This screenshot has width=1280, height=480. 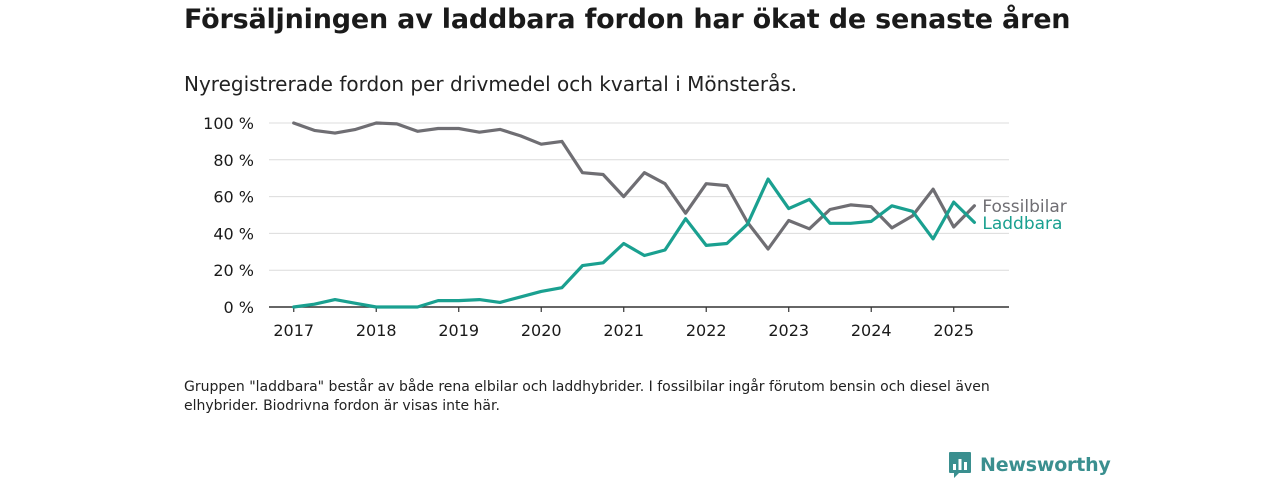 I want to click on y-tick-label: 80 %, so click(x=233, y=160).